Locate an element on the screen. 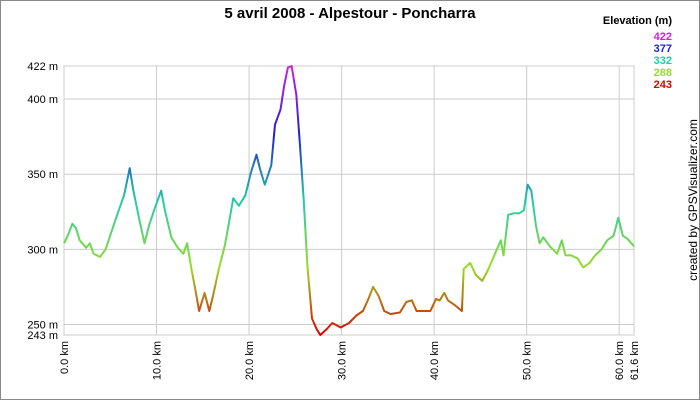 This screenshot has width=700, height=400. legend-value: 377 is located at coordinates (663, 49).